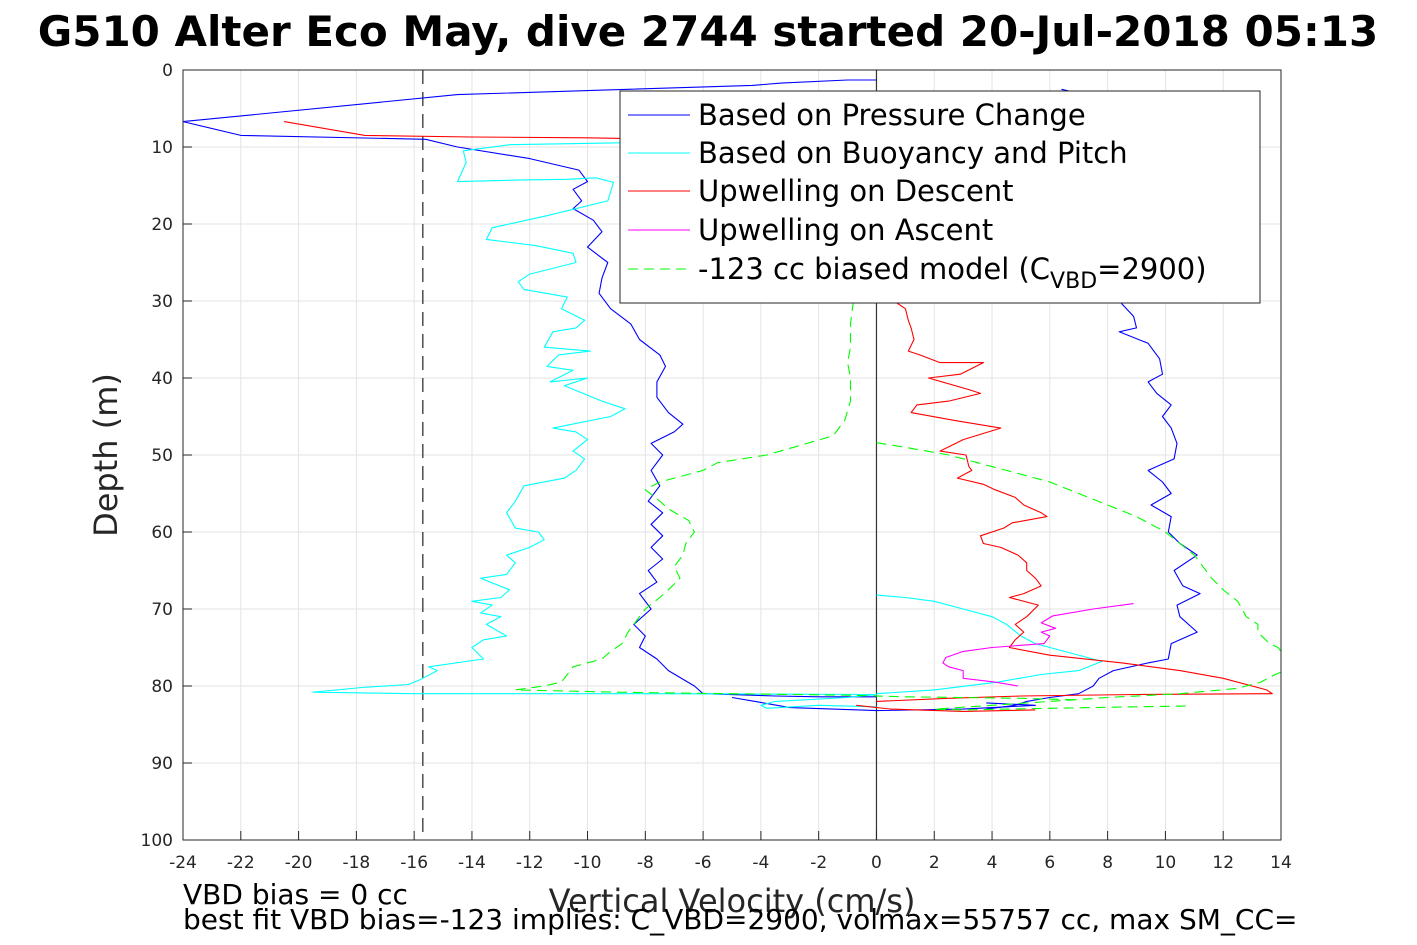 Image resolution: width=1417 pixels, height=945 pixels. I want to click on x-tick-label: 12, so click(1223, 863).